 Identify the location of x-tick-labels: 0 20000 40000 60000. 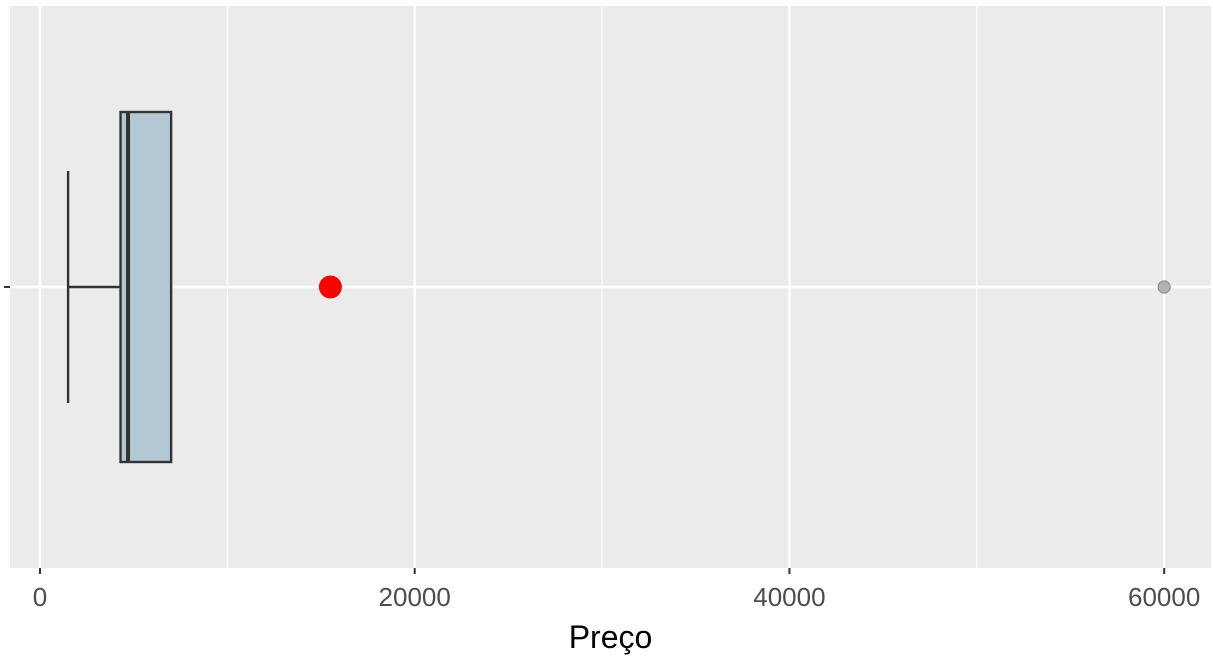
(617, 597).